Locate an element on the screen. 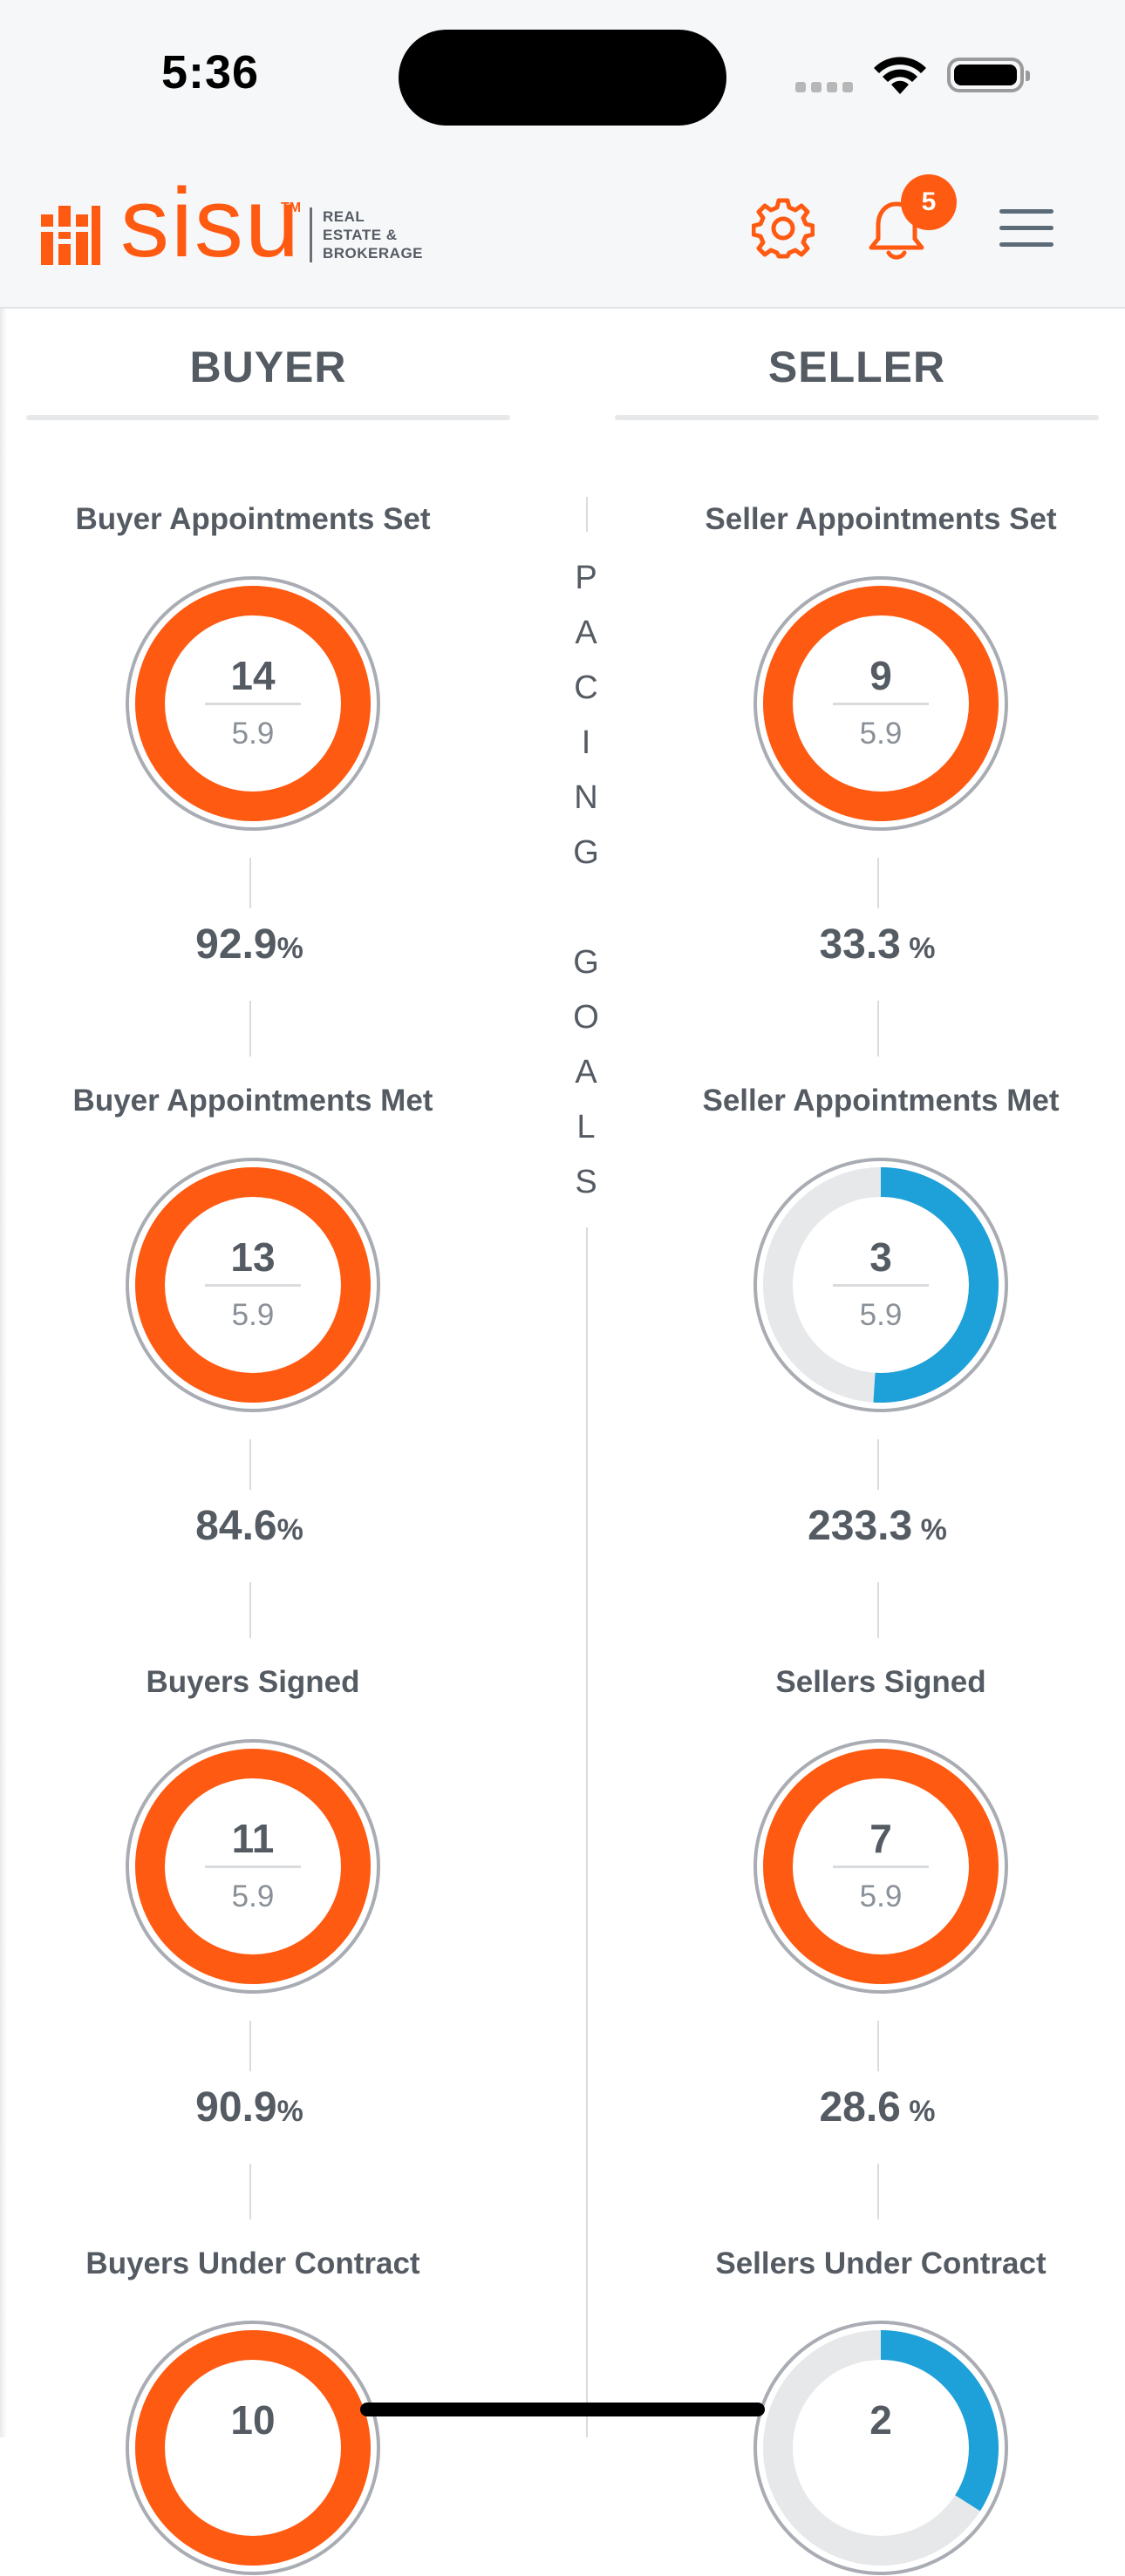 The image size is (1125, 2576). percent-value: 233.3 is located at coordinates (860, 1526).